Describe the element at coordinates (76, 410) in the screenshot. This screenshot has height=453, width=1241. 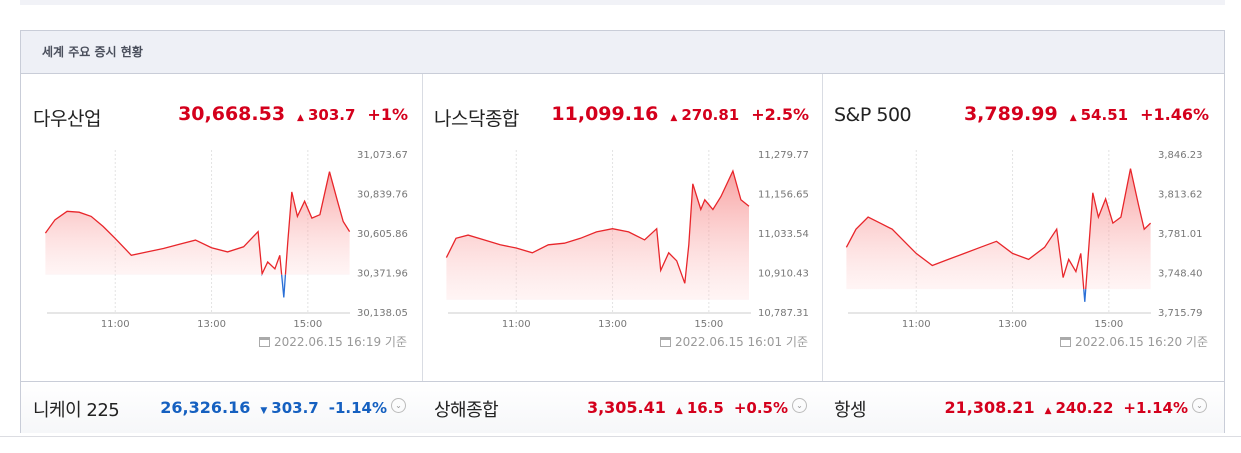
I see `market-name: 니케이 225` at that location.